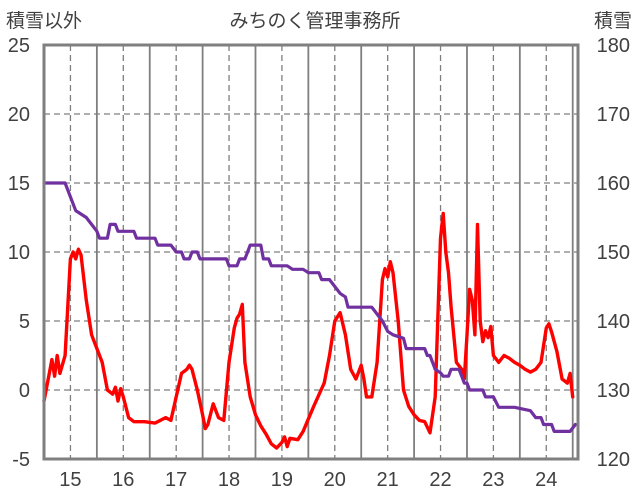  Describe the element at coordinates (440, 480) in the screenshot. I see `x-tick-label: 22` at that location.